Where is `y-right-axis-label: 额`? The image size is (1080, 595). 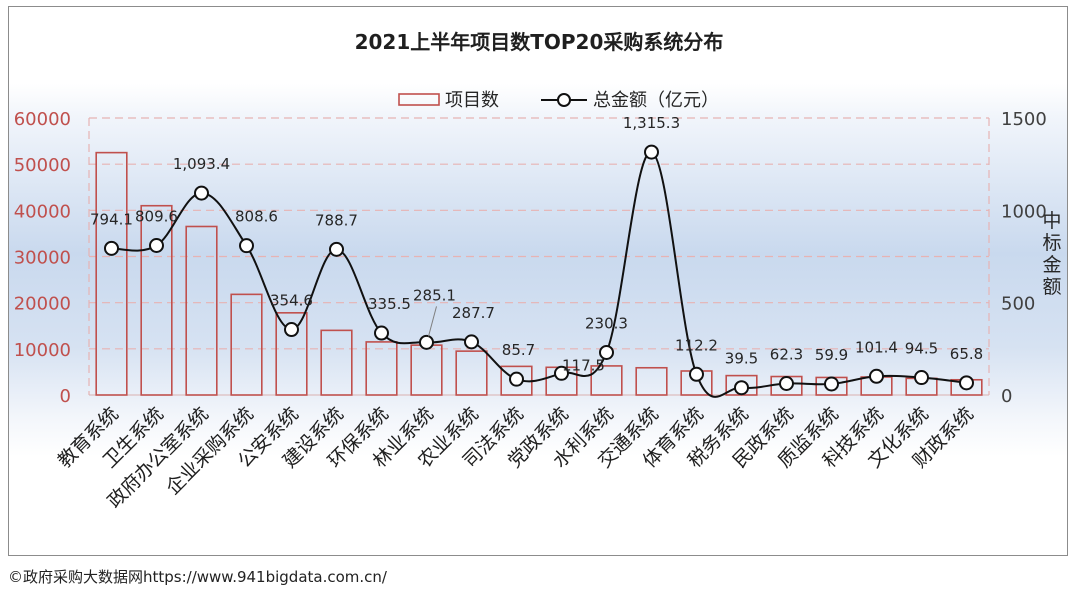 y-right-axis-label: 额 is located at coordinates (1051, 287).